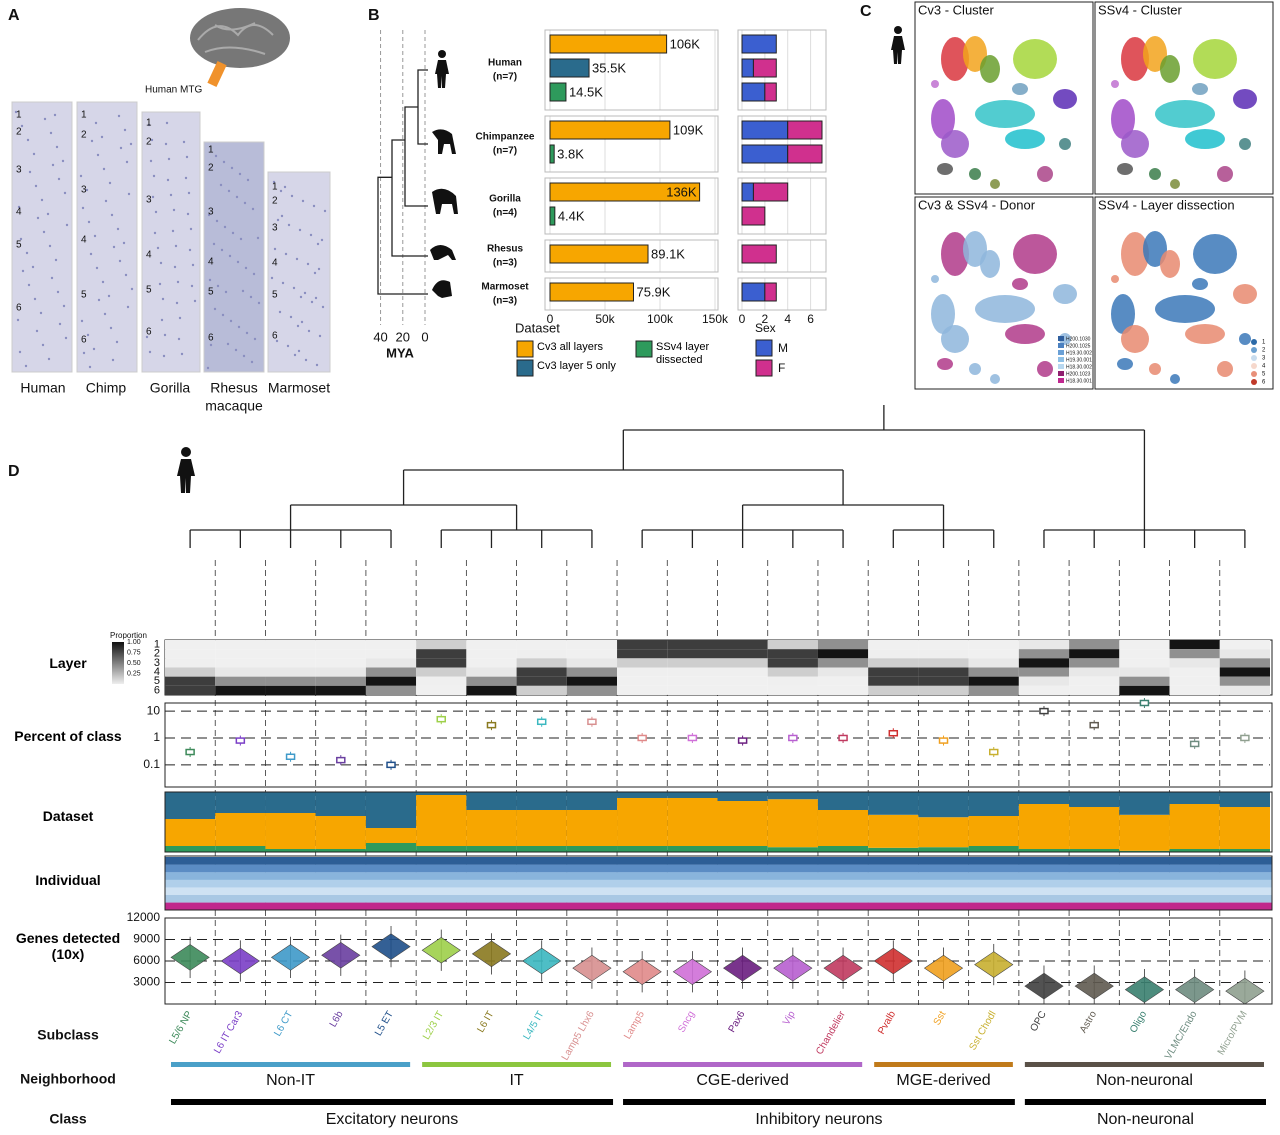 The width and height of the screenshot is (1280, 1135). What do you see at coordinates (403, 336) in the screenshot?
I see `mya-tick-label: 20` at bounding box center [403, 336].